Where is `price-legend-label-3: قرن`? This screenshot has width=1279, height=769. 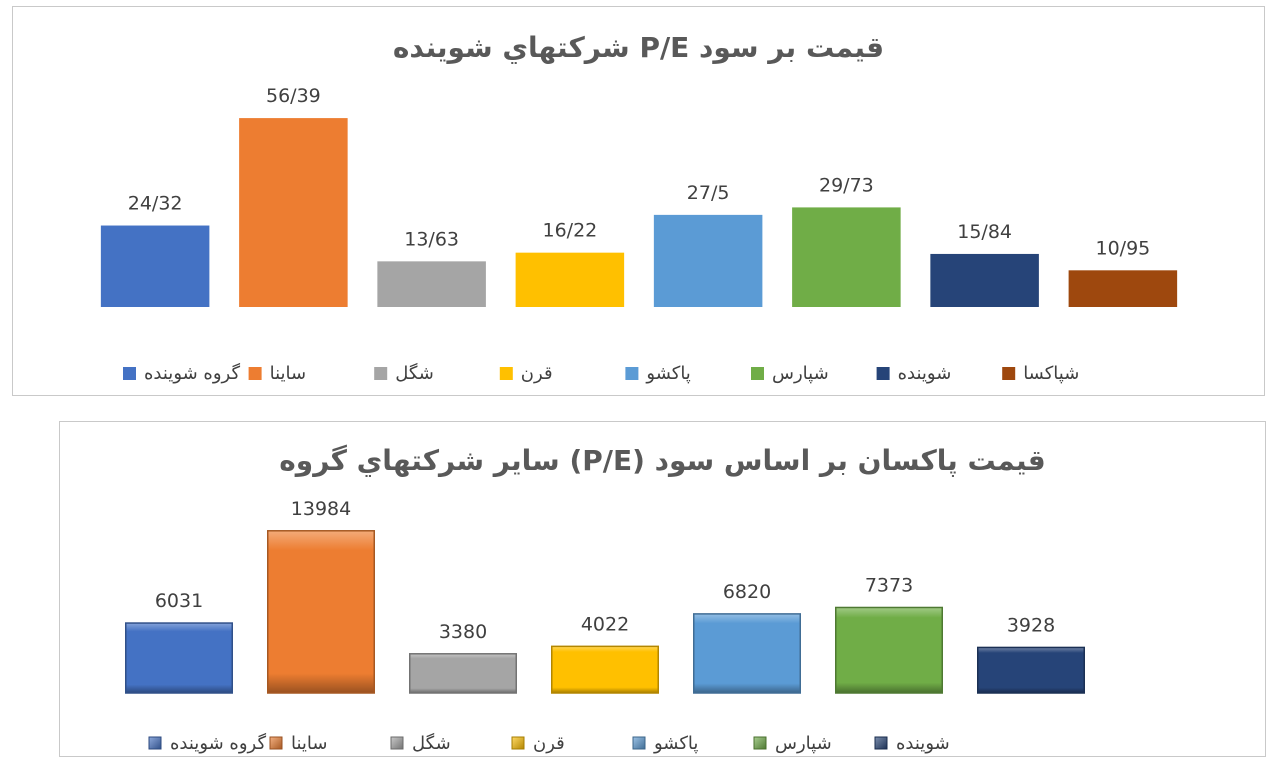 price-legend-label-3: قرن is located at coordinates (549, 743).